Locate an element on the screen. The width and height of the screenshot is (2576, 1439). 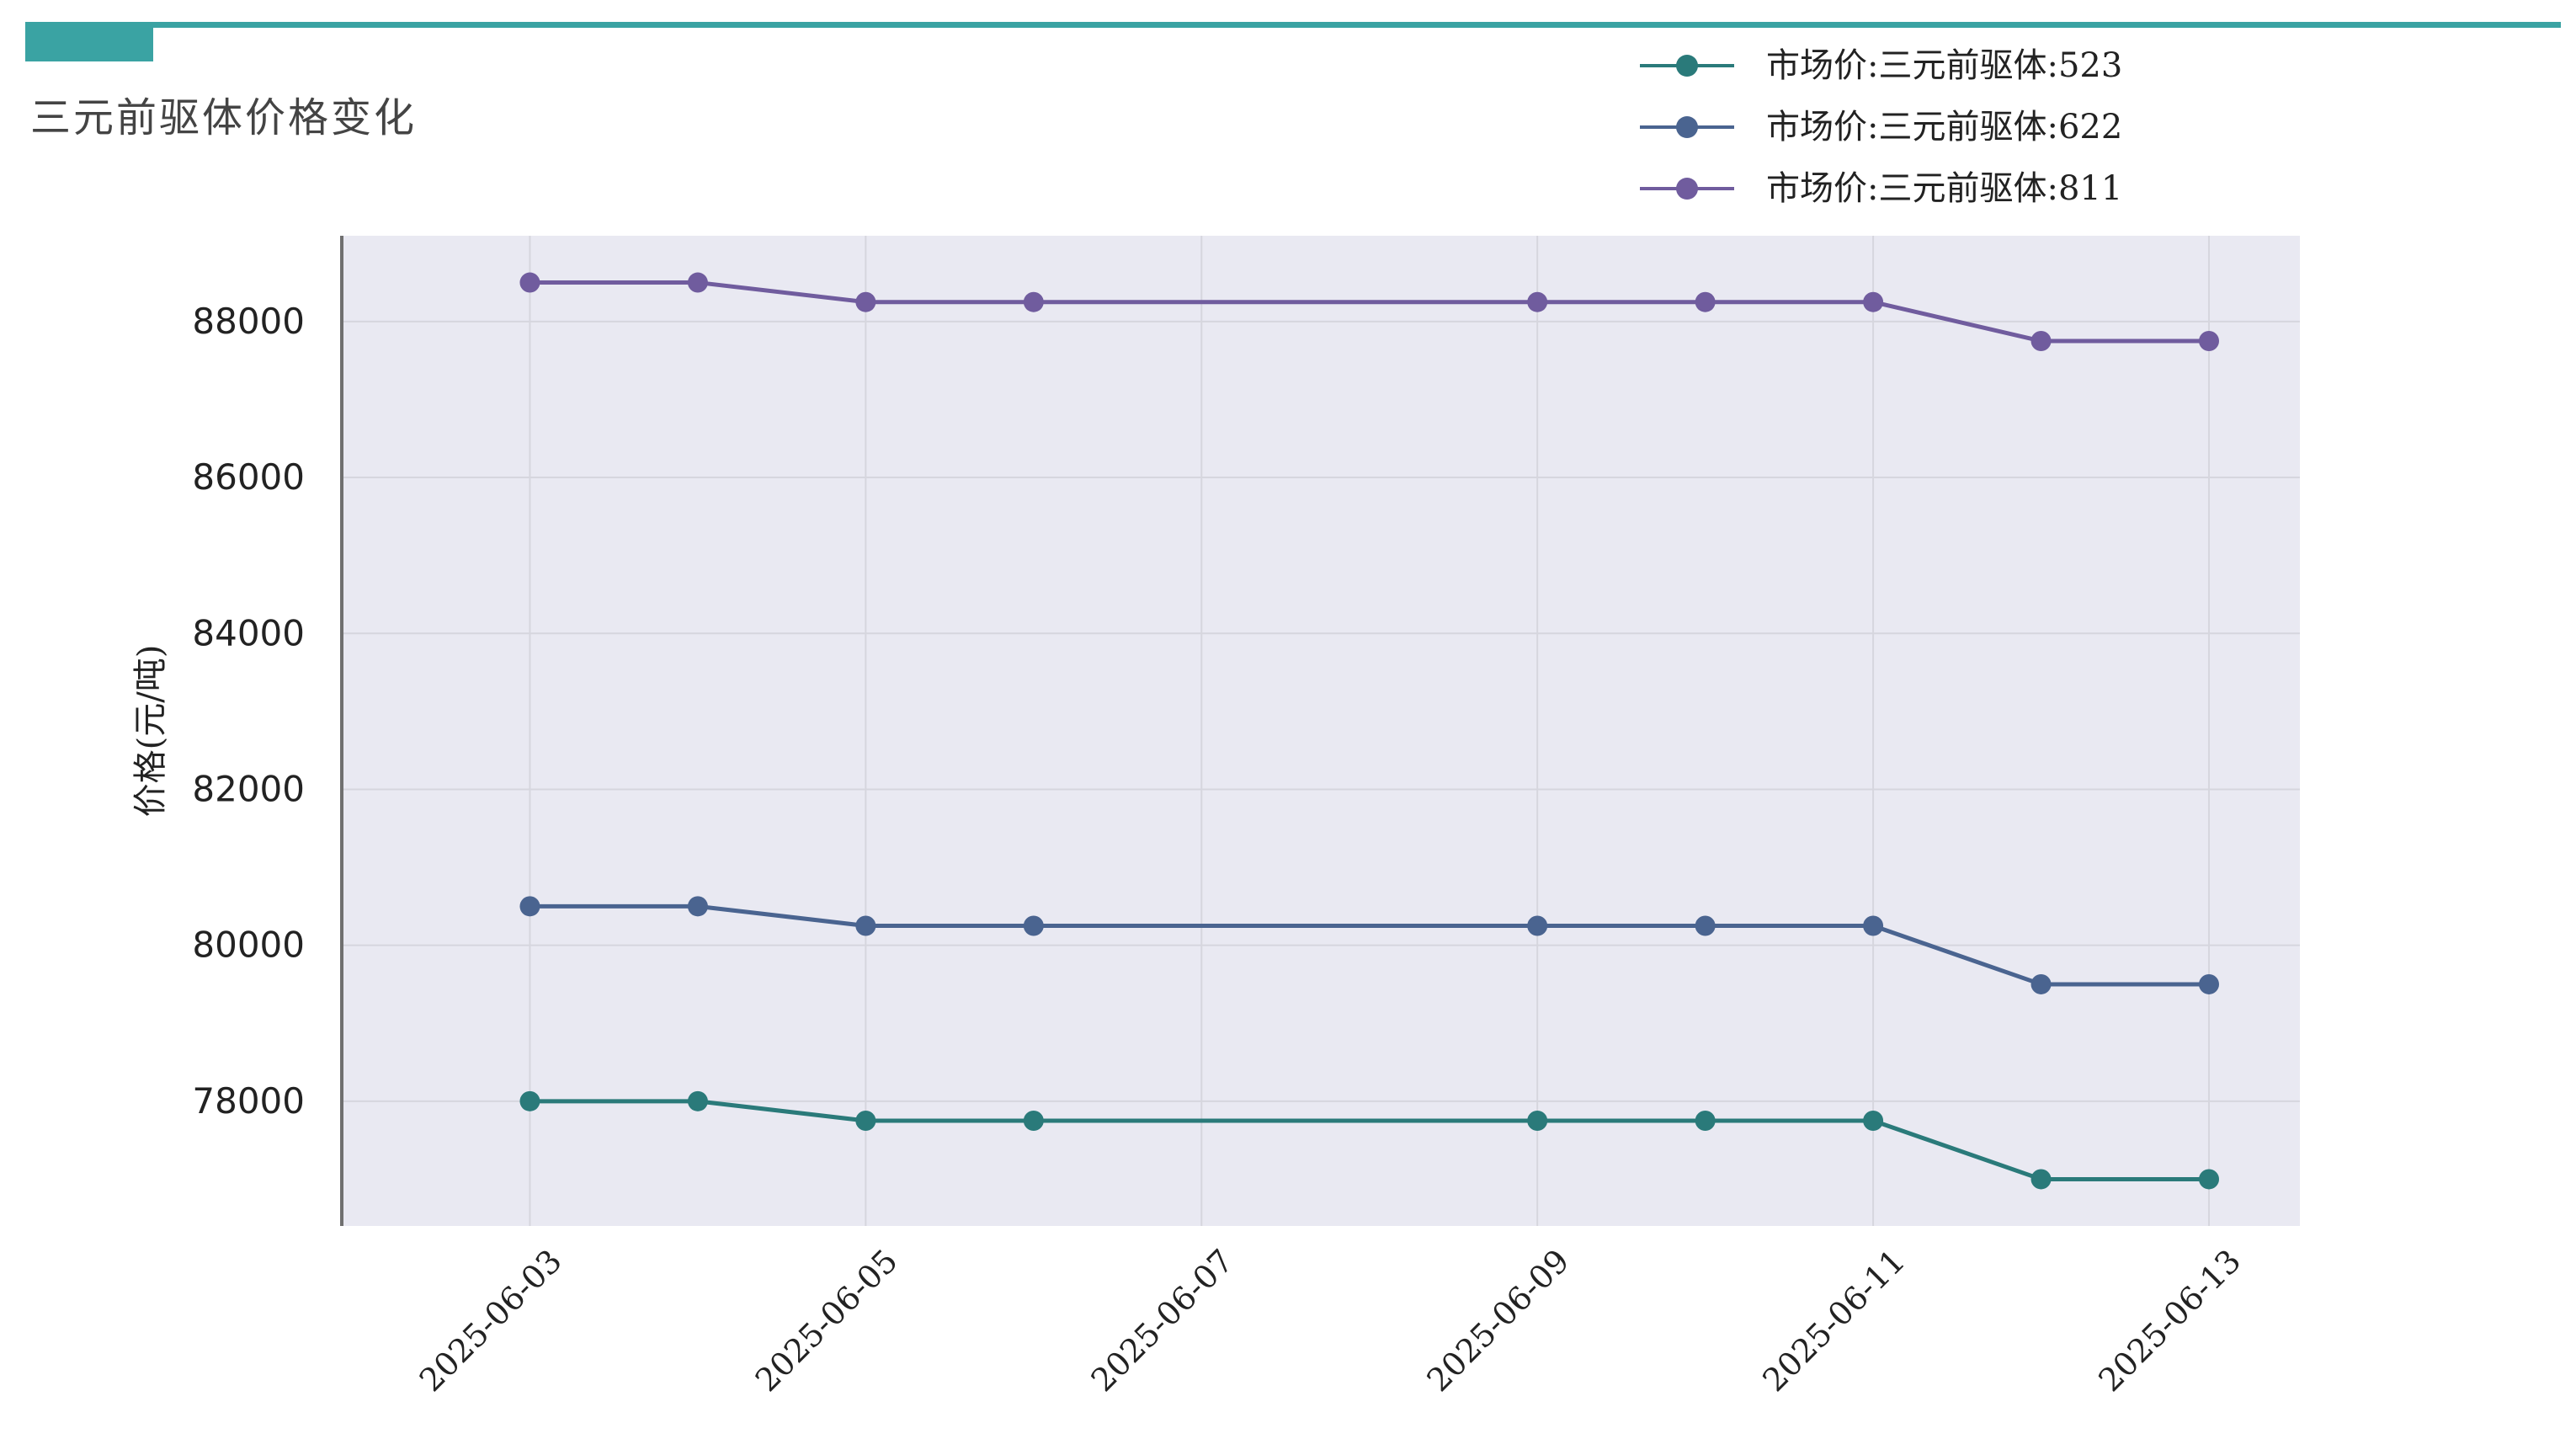
legend-label: 市场价:三元前驱体:811 is located at coordinates (1945, 188).